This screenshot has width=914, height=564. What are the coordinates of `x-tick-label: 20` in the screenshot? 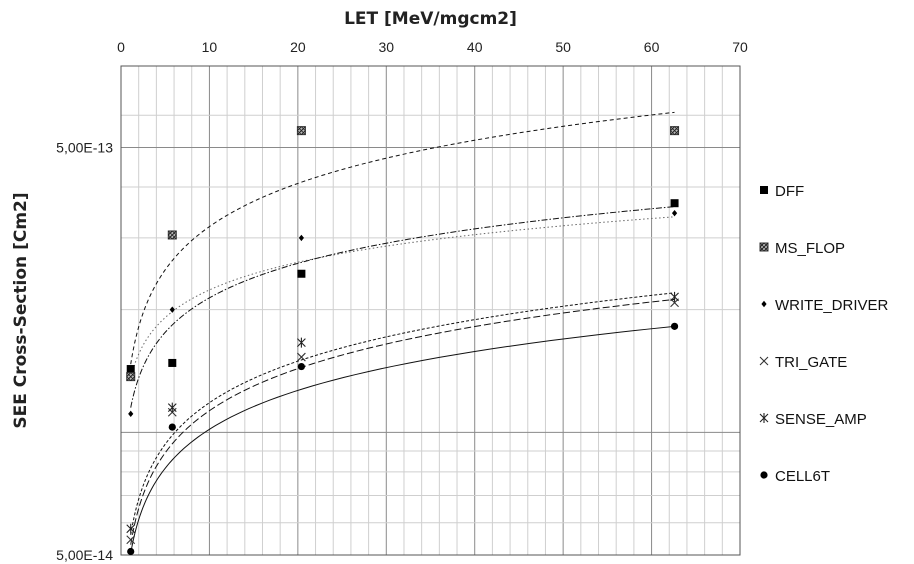 It's located at (298, 47).